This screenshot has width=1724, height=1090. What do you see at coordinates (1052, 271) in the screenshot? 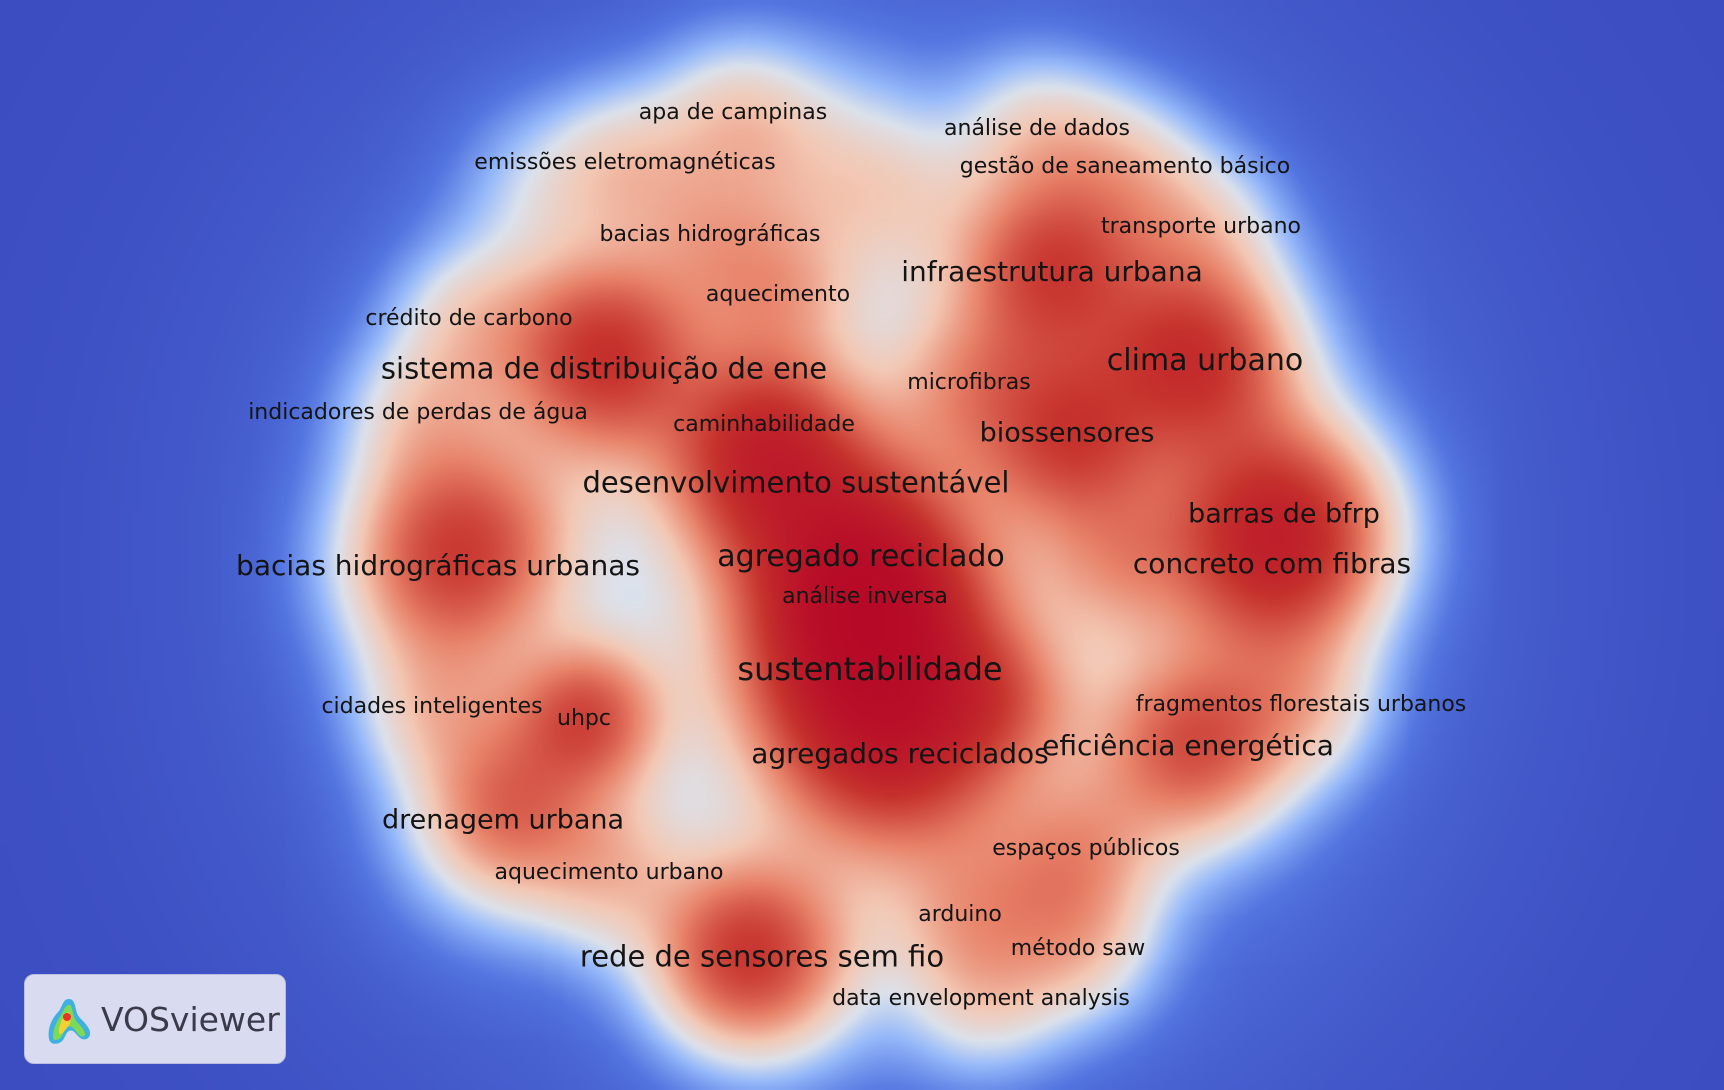
I see `term-label: infraestrutura urbana` at bounding box center [1052, 271].